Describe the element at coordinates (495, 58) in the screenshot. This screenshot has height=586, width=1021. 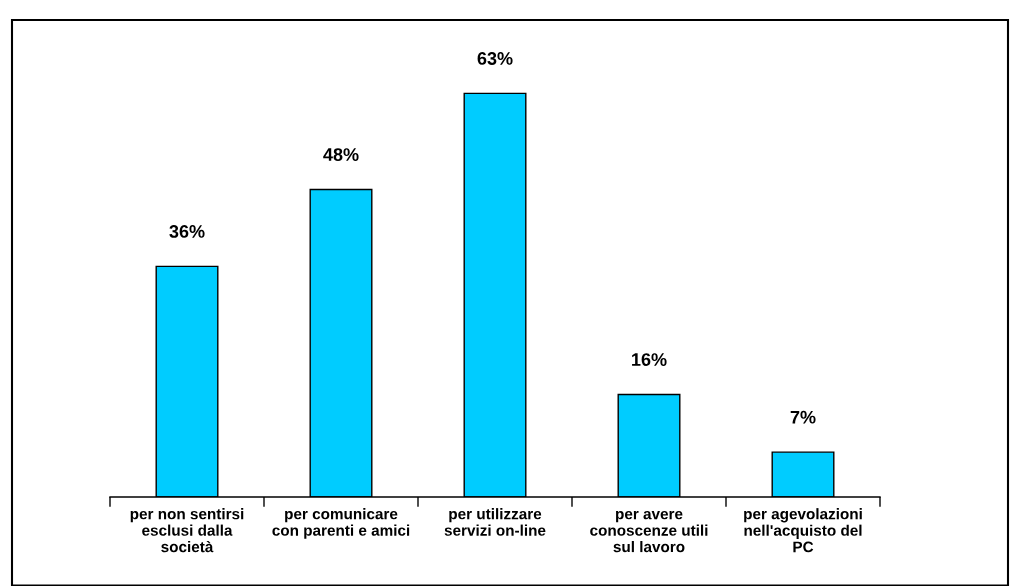
I see `data-label: 63%` at that location.